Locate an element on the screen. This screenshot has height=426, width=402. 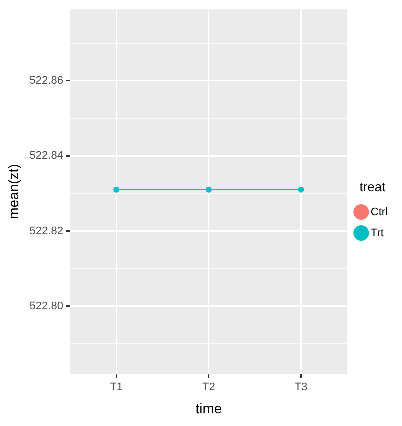
y-tick-label: 522.80 is located at coordinates (47, 306).